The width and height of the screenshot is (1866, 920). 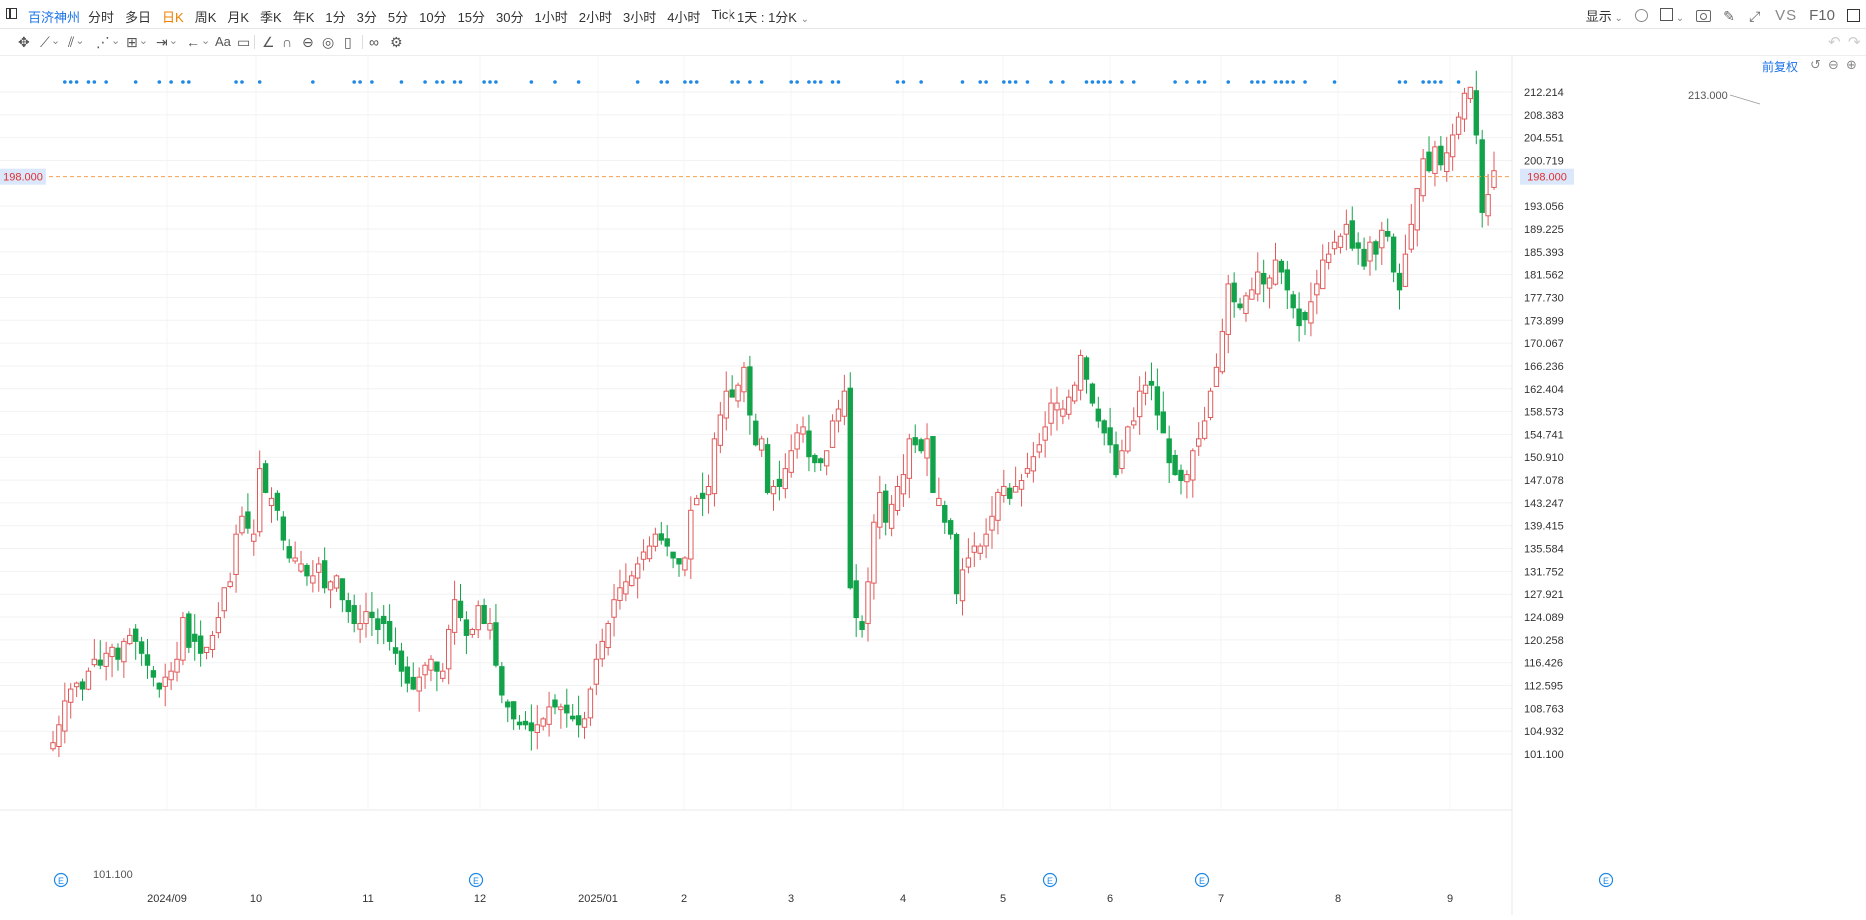 I want to click on measure-icon: ⊞, so click(x=137, y=43).